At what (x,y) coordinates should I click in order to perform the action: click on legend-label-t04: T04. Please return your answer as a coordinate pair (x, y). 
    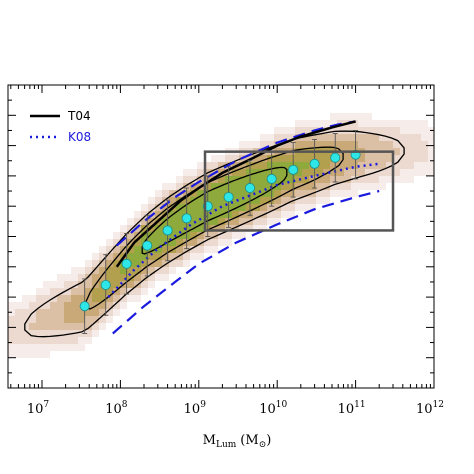
    Looking at the image, I should click on (79, 116).